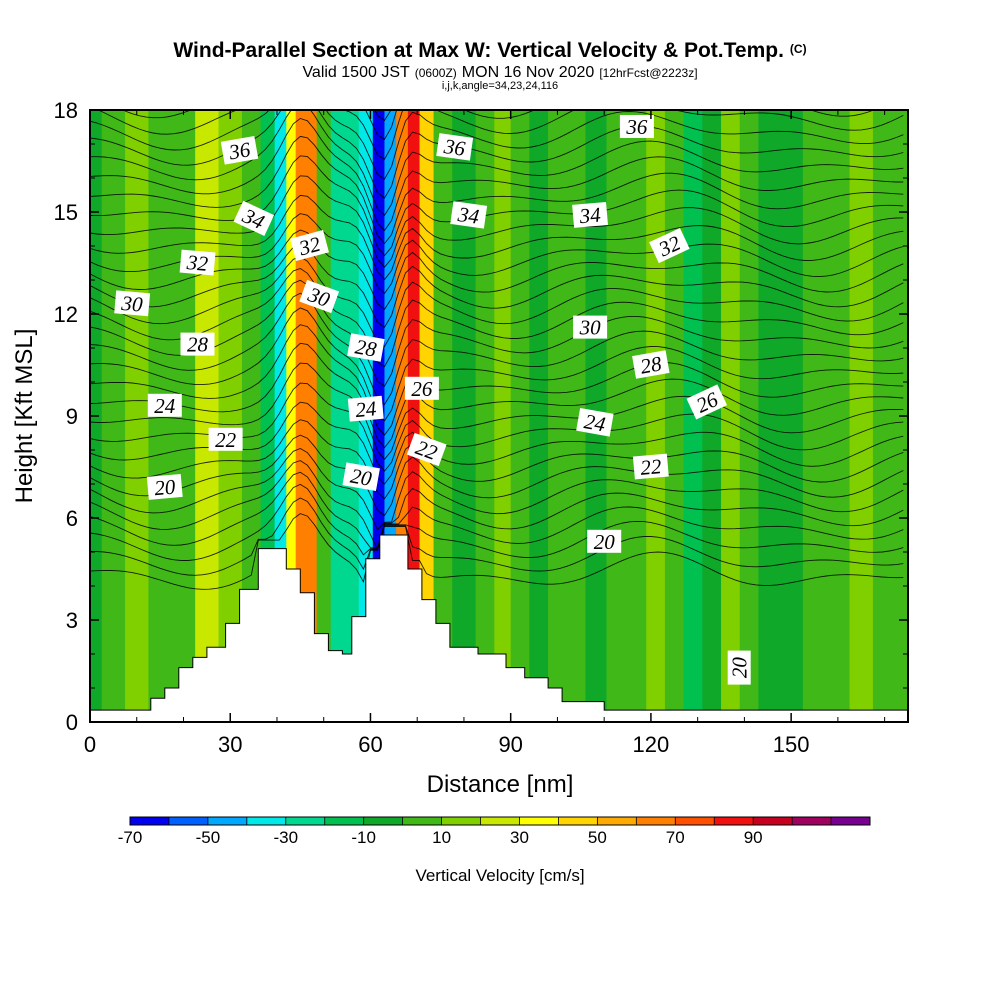 The height and width of the screenshot is (1005, 1000). I want to click on colorbar-tick-label: -50, so click(208, 837).